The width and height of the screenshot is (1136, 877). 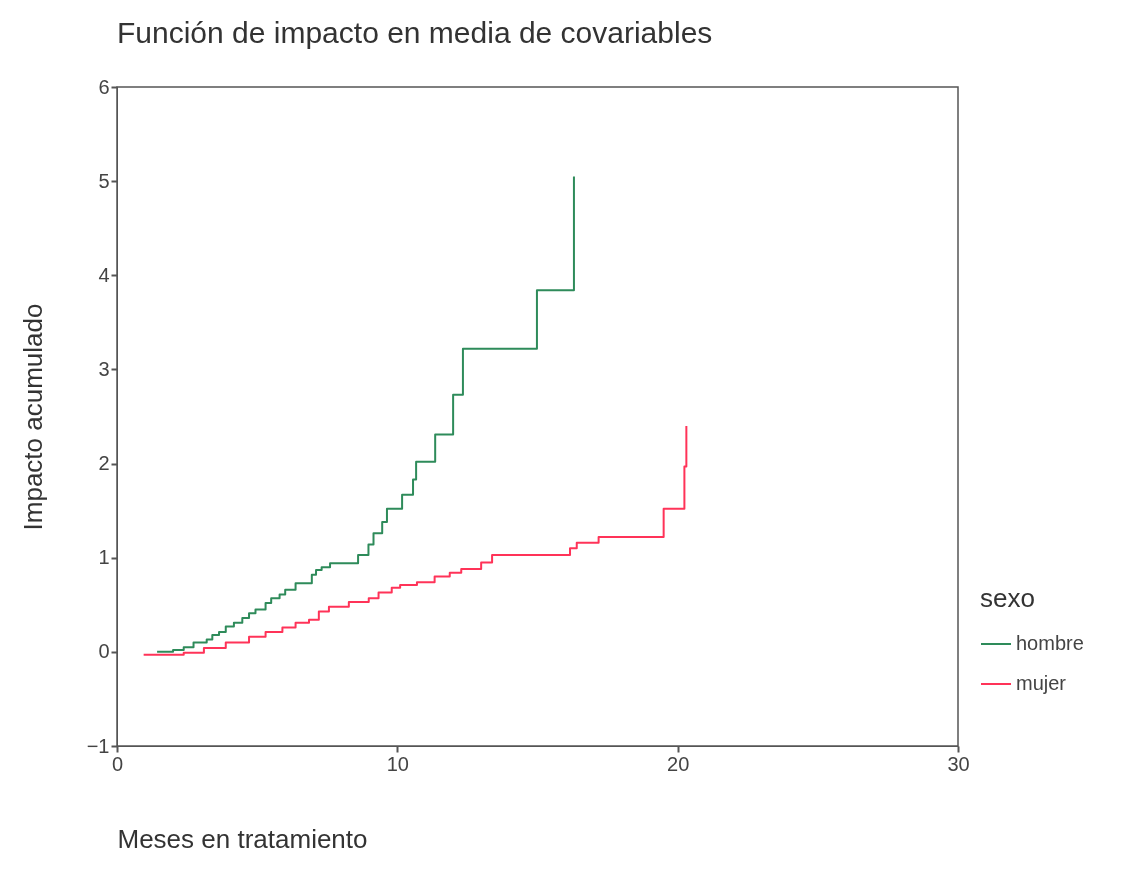 What do you see at coordinates (415, 32) in the screenshot?
I see `chart-title: Función de impacto en media de covariables` at bounding box center [415, 32].